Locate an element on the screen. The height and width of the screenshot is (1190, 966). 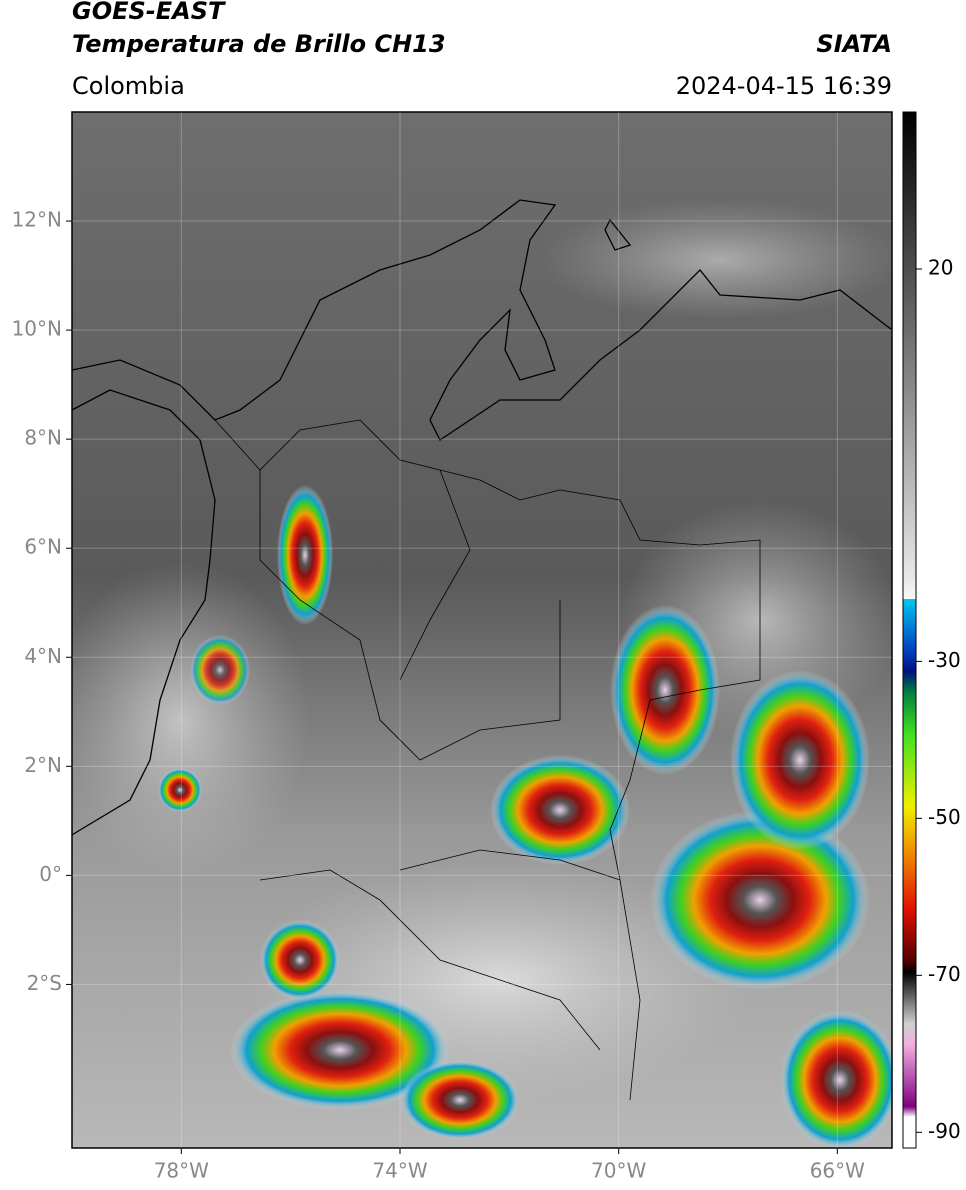
x-tick-label: 74°W is located at coordinates (399, 1171).